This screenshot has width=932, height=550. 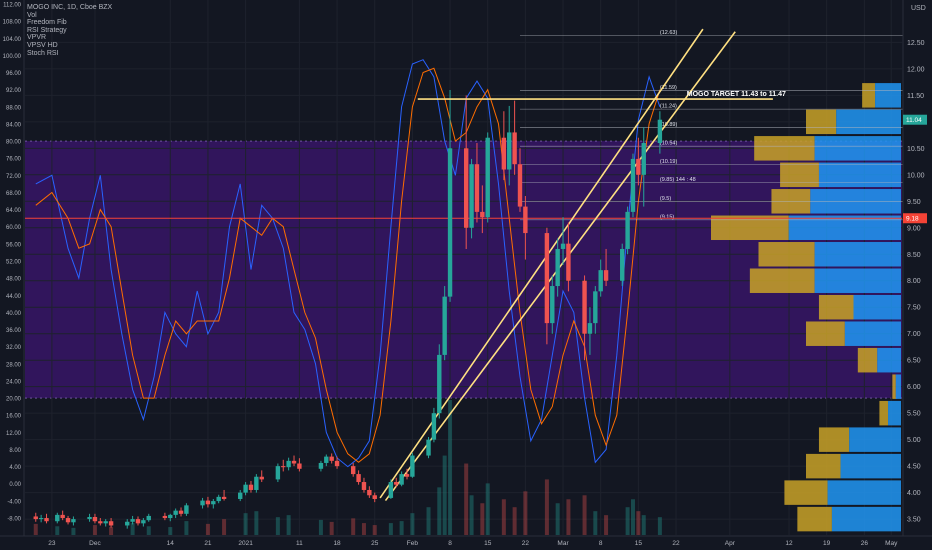 I want to click on oscillator-tick-label: 24.00, so click(x=14, y=382).